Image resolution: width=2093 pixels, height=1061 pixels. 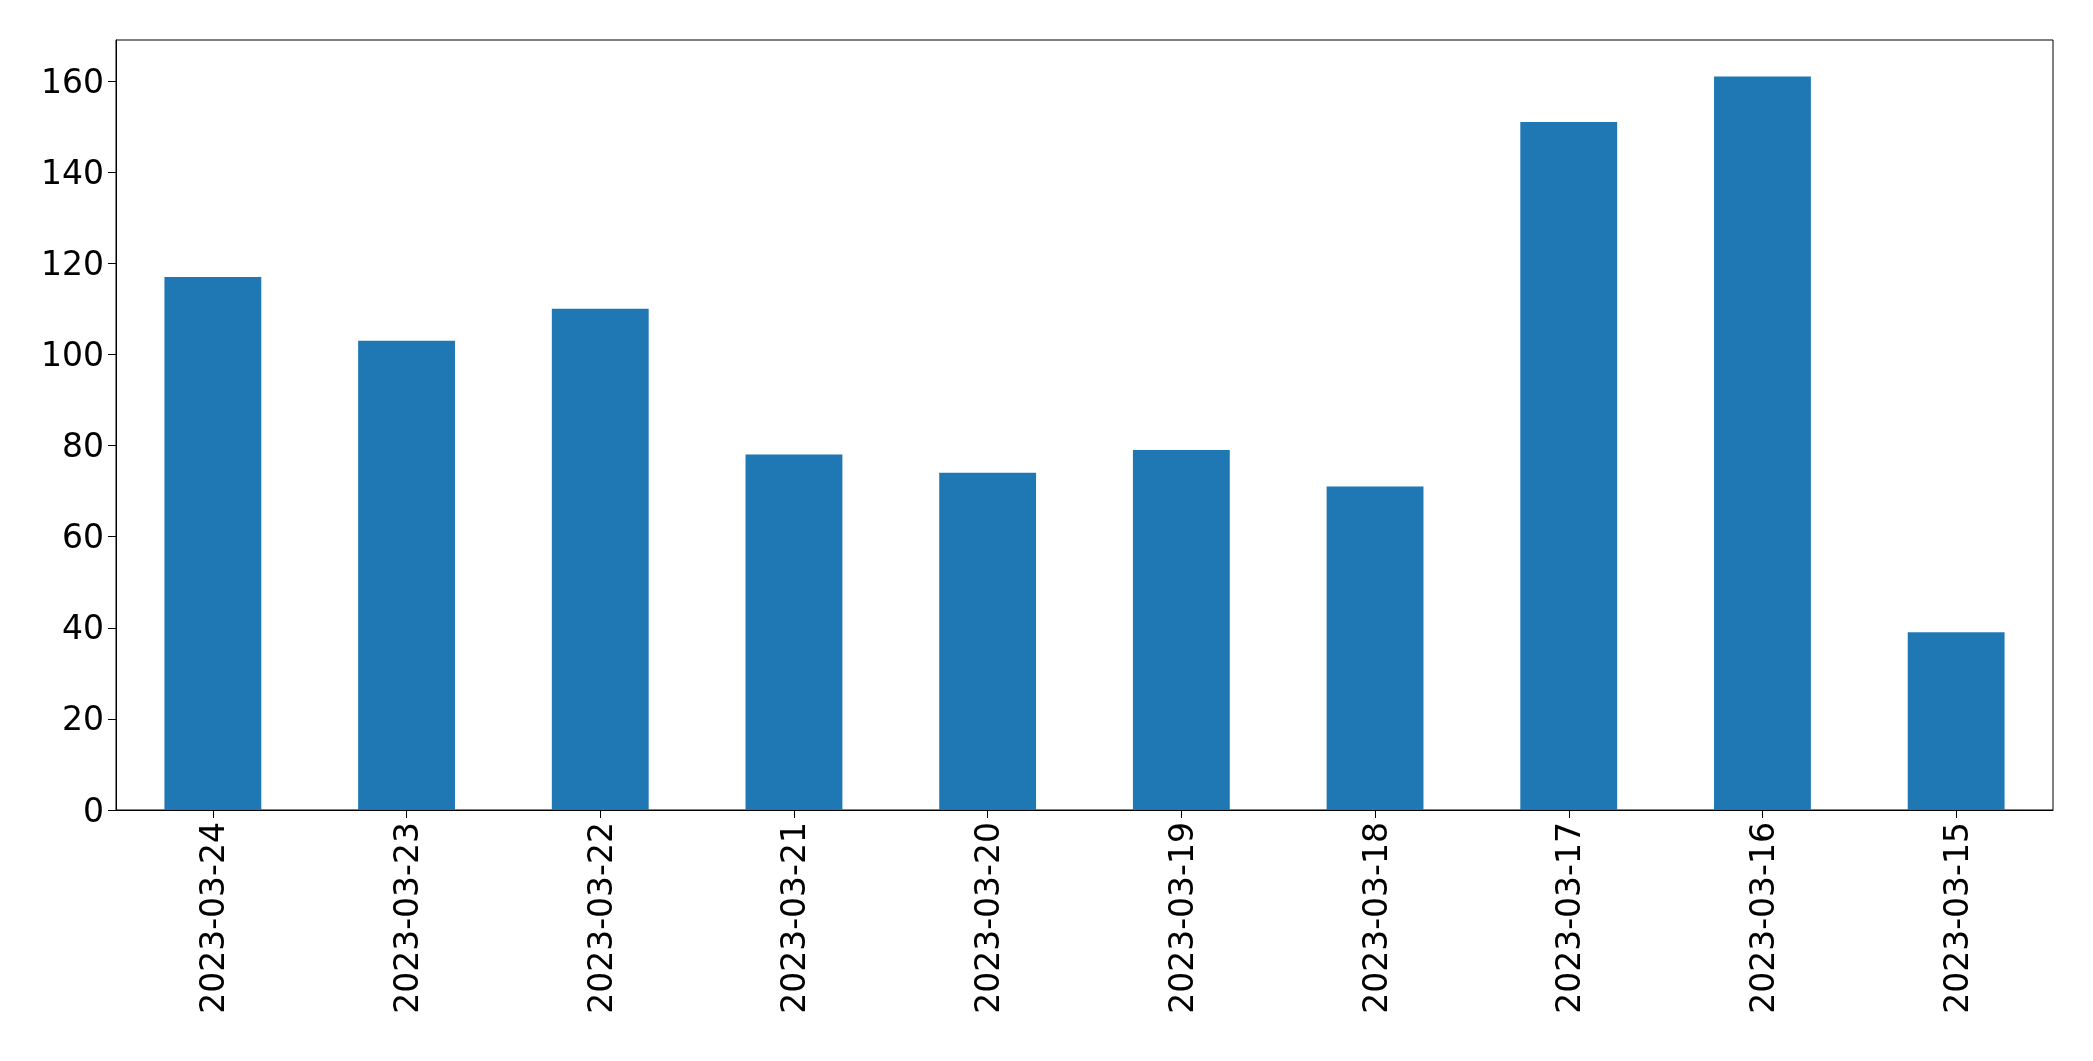 I want to click on x-tick-label: 2023-03-20, so click(x=988, y=918).